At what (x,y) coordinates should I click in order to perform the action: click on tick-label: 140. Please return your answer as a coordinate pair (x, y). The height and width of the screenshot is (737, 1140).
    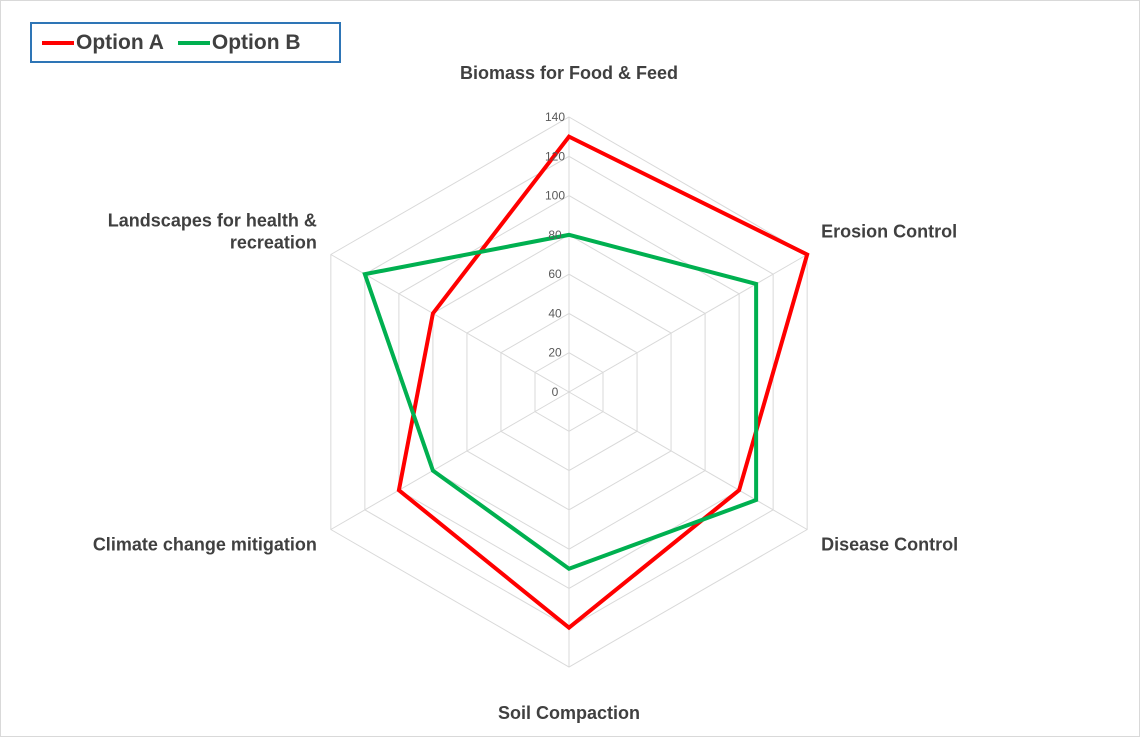
    Looking at the image, I should click on (555, 117).